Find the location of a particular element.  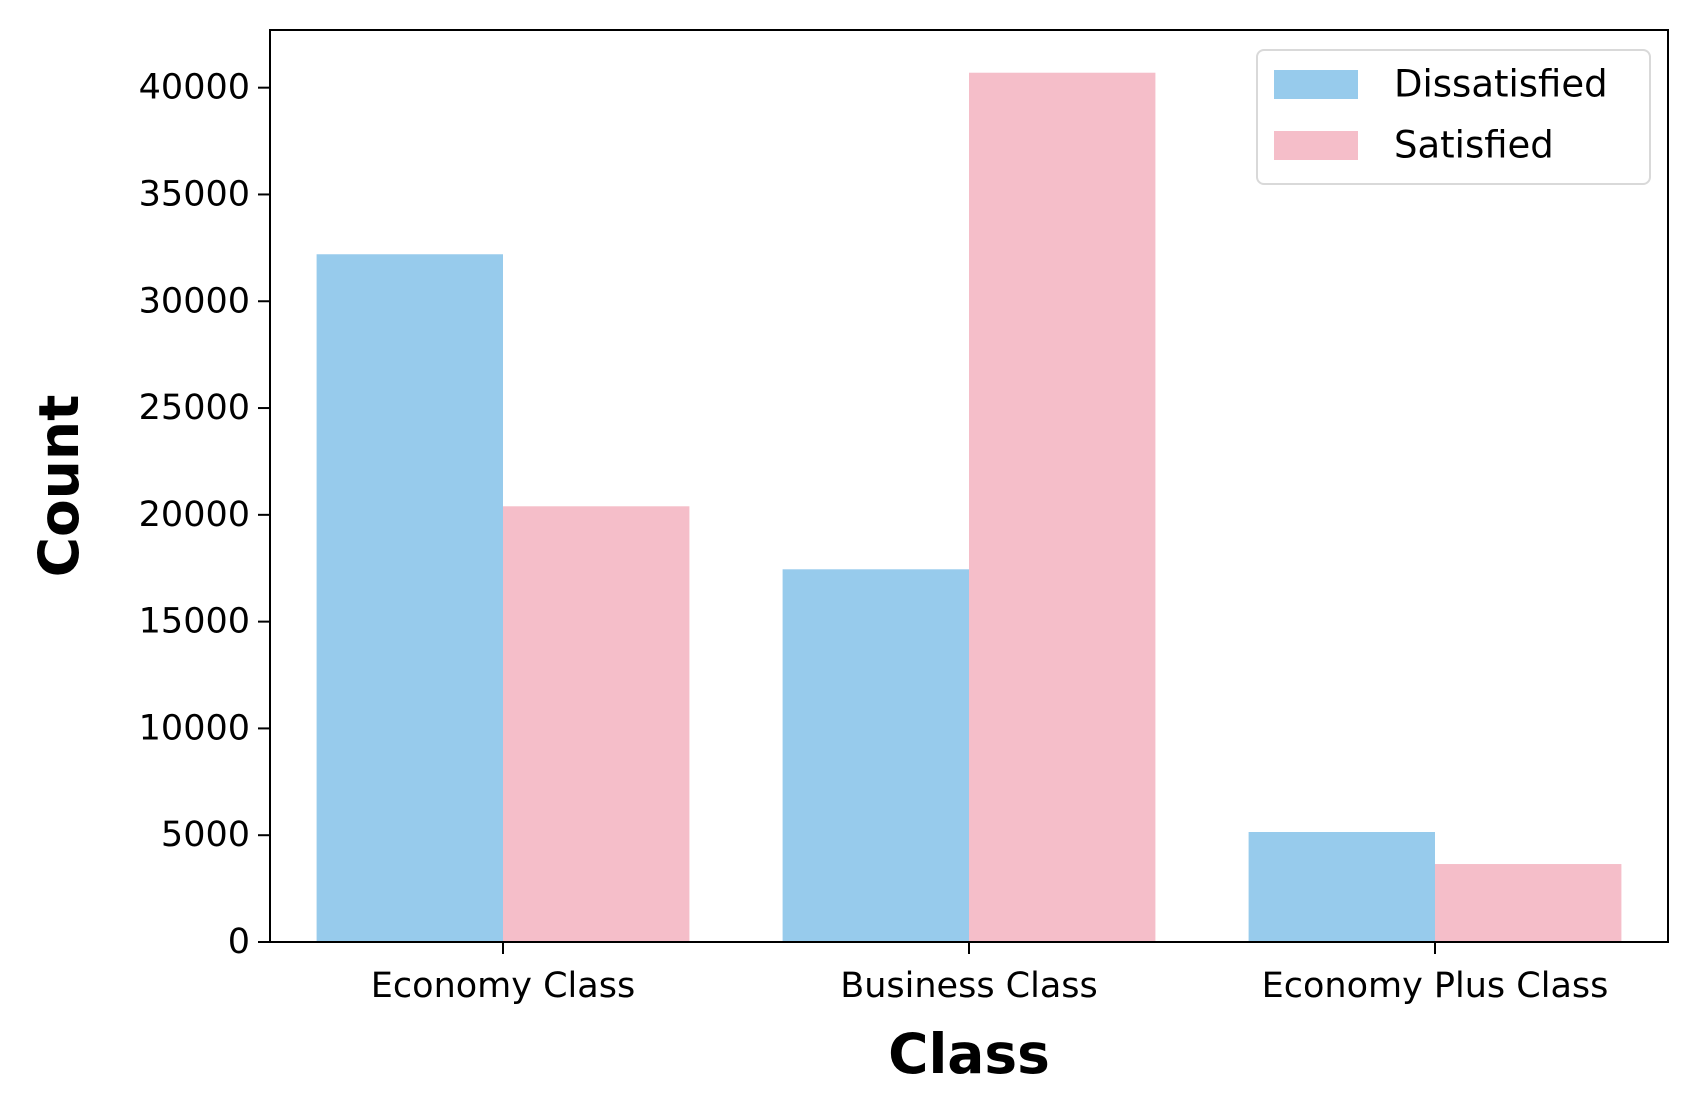

y-tick-label: 40000 is located at coordinates (194, 88).